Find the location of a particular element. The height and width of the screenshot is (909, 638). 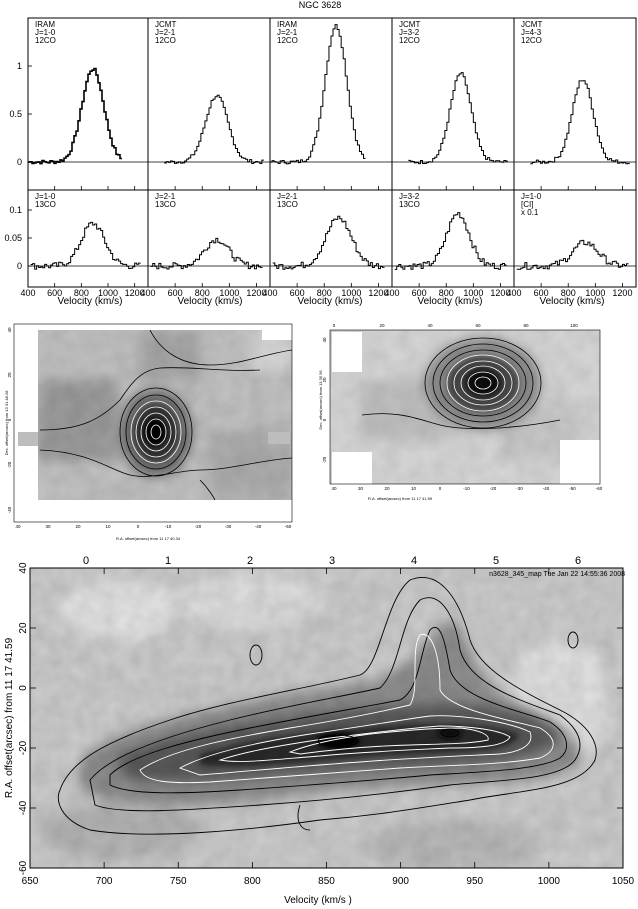

pv-xtick-label: 850 is located at coordinates (326, 881).